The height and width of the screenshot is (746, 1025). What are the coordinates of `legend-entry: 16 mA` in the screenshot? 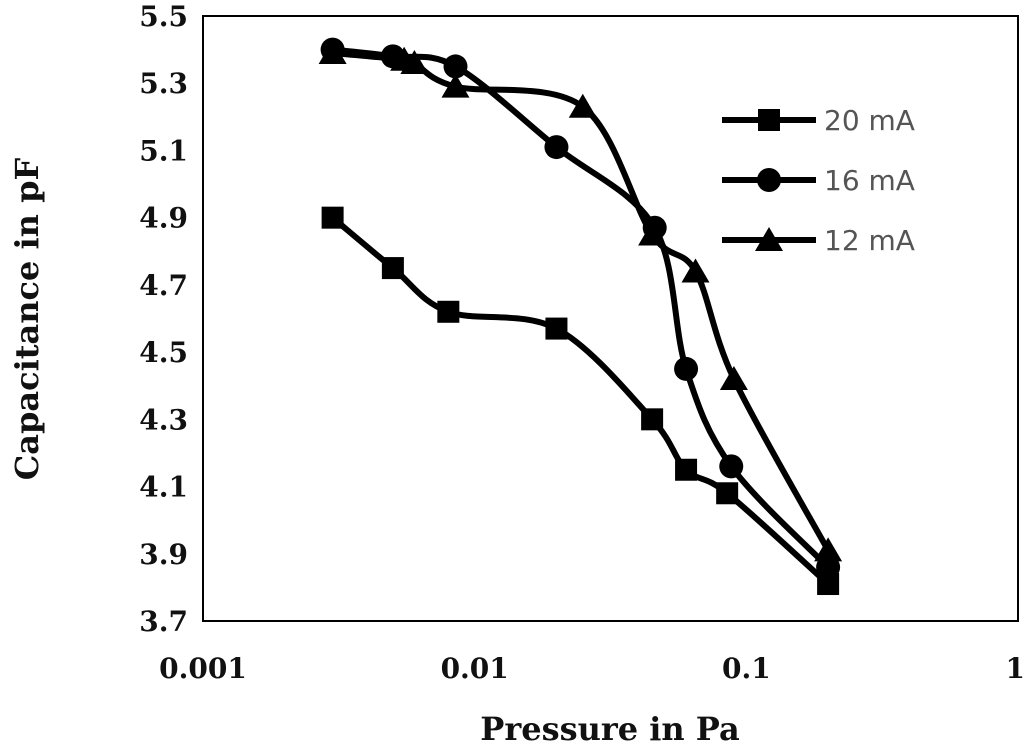 It's located at (818, 180).